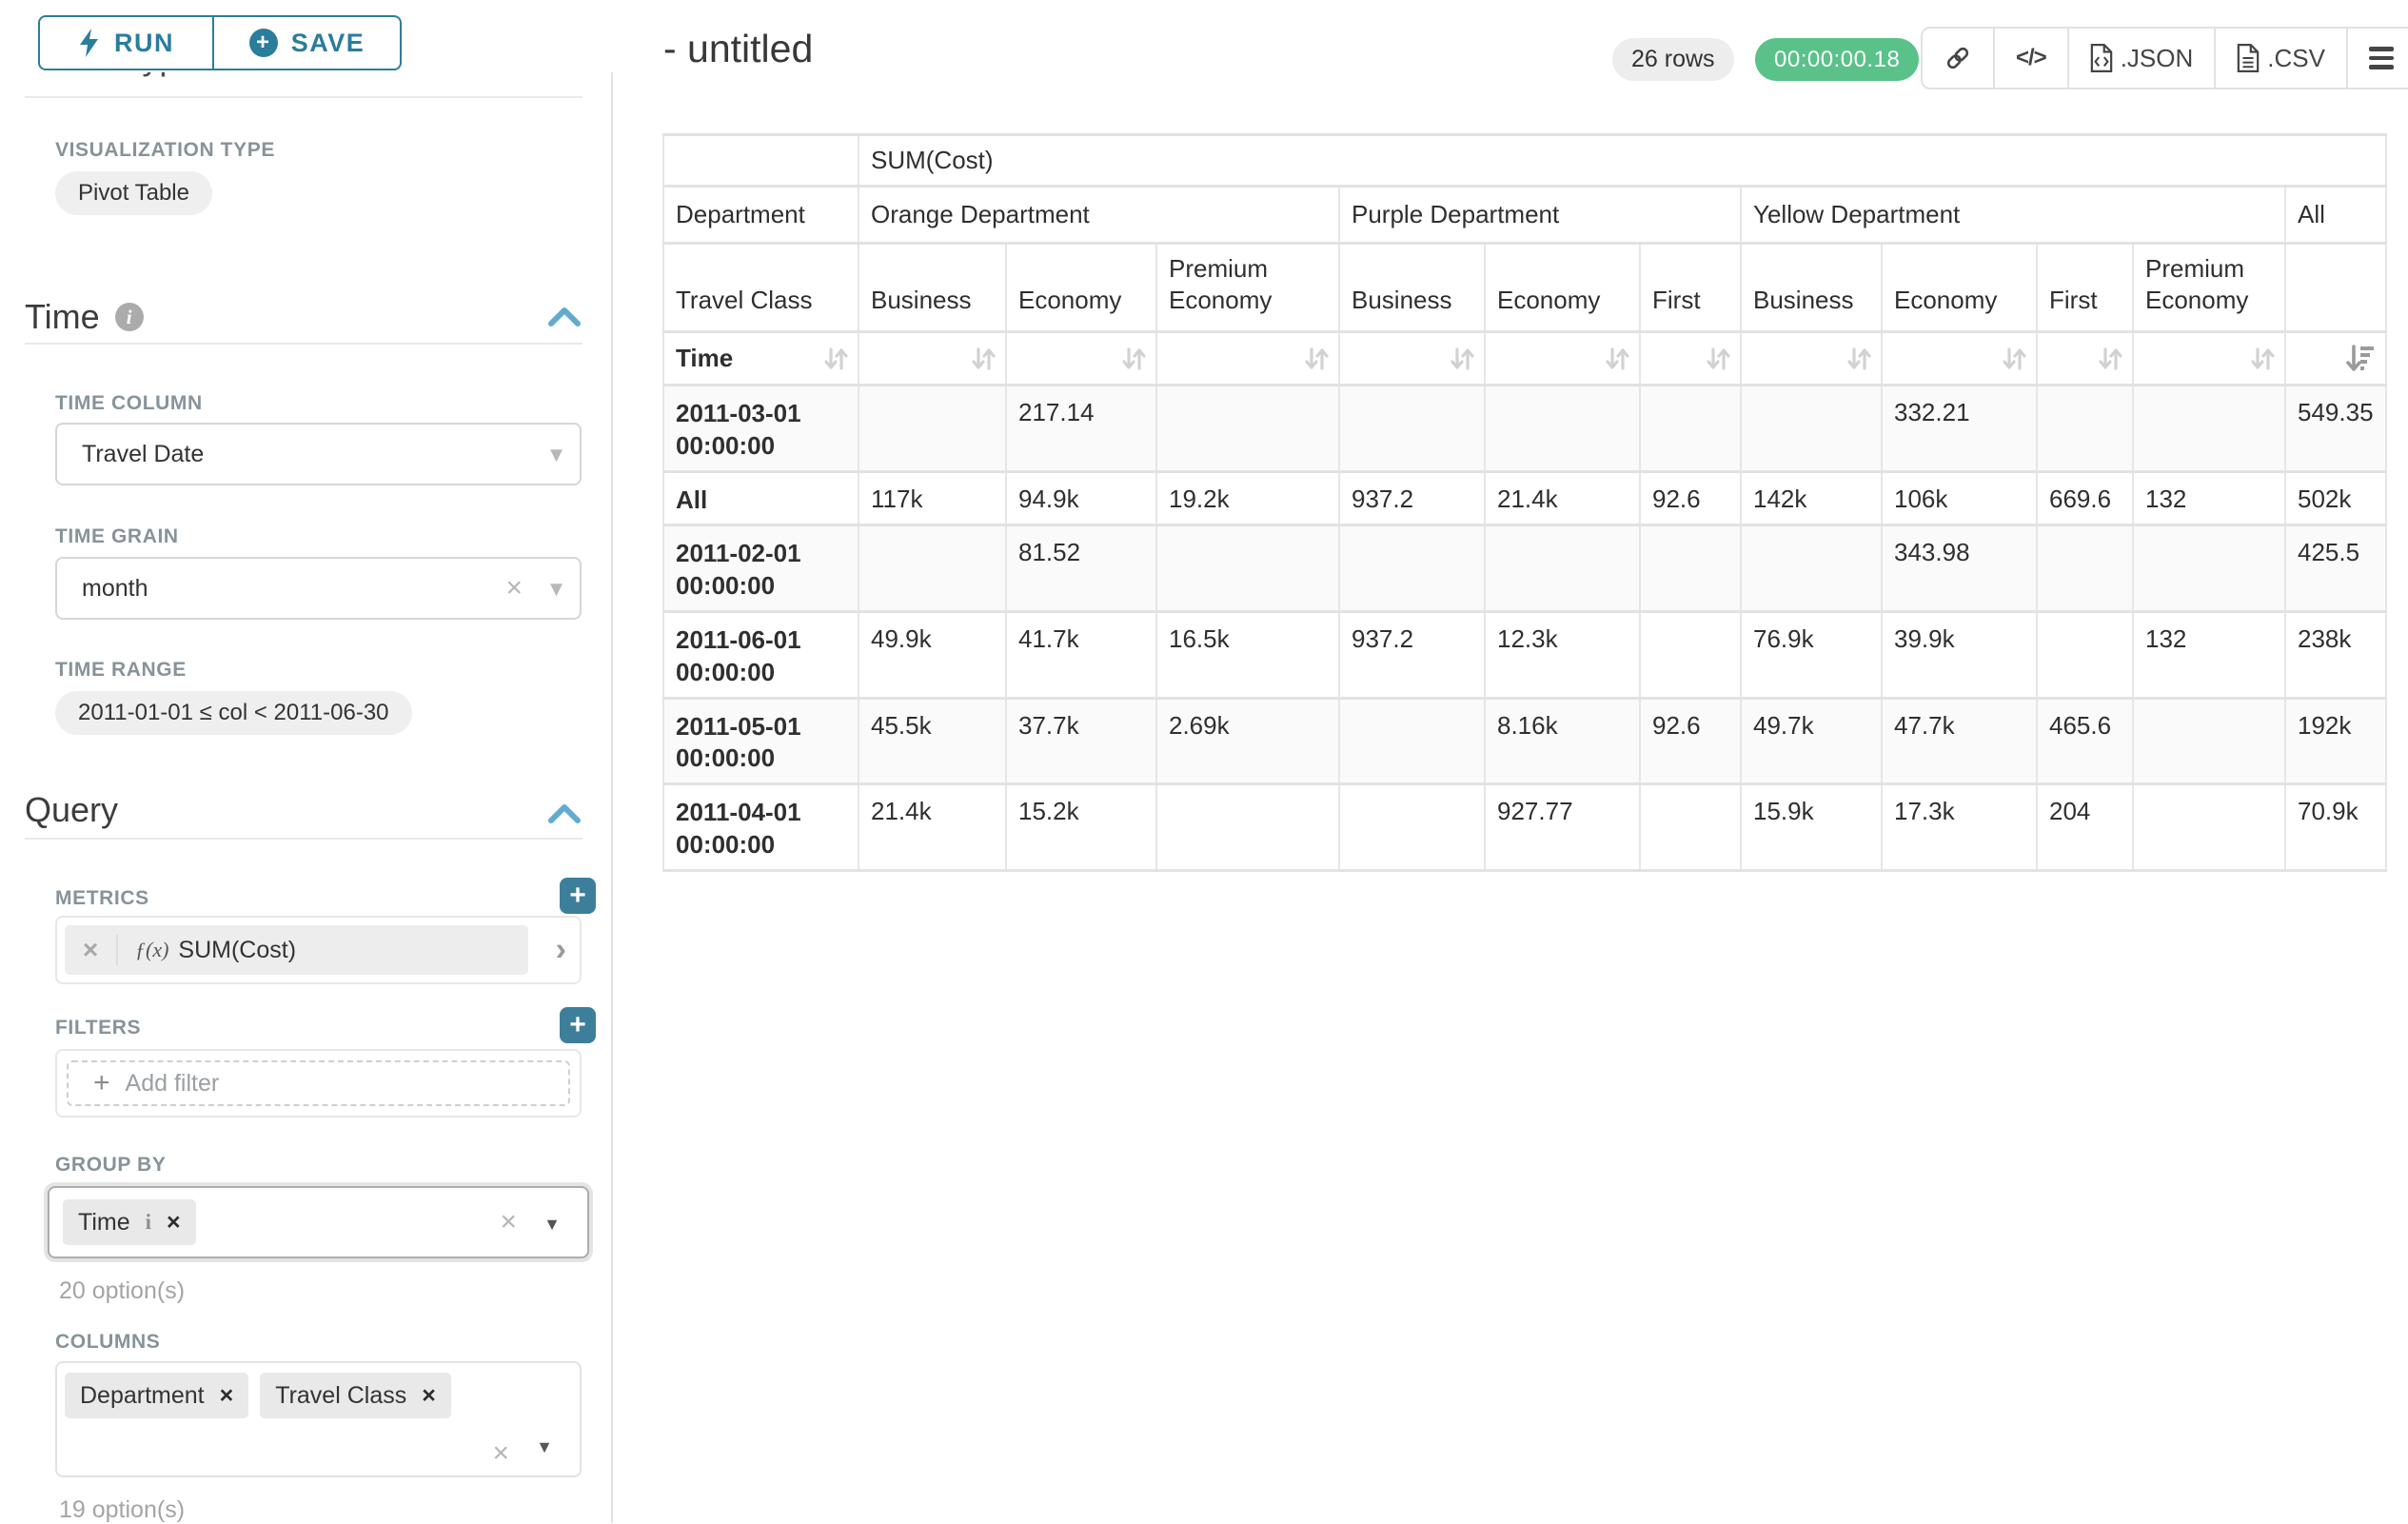 This screenshot has width=2408, height=1524. What do you see at coordinates (157, 1395) in the screenshot?
I see `columns-chip: Department ×` at bounding box center [157, 1395].